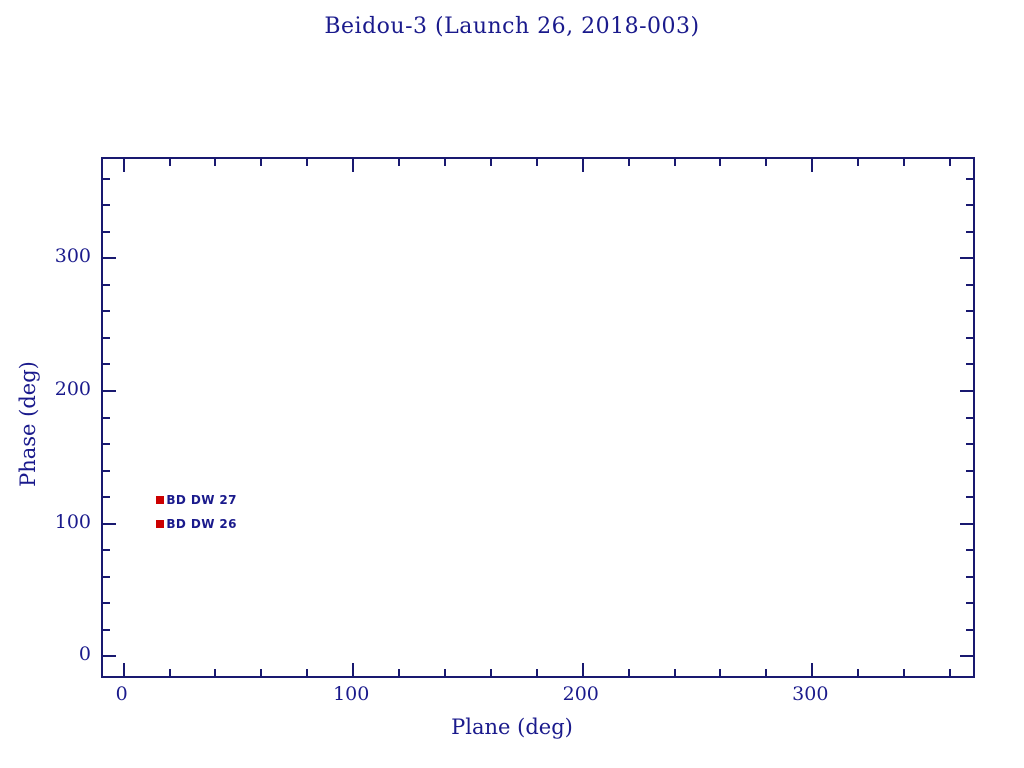 Image resolution: width=1024 pixels, height=768 pixels. I want to click on x-axis-tick-label: 300, so click(810, 694).